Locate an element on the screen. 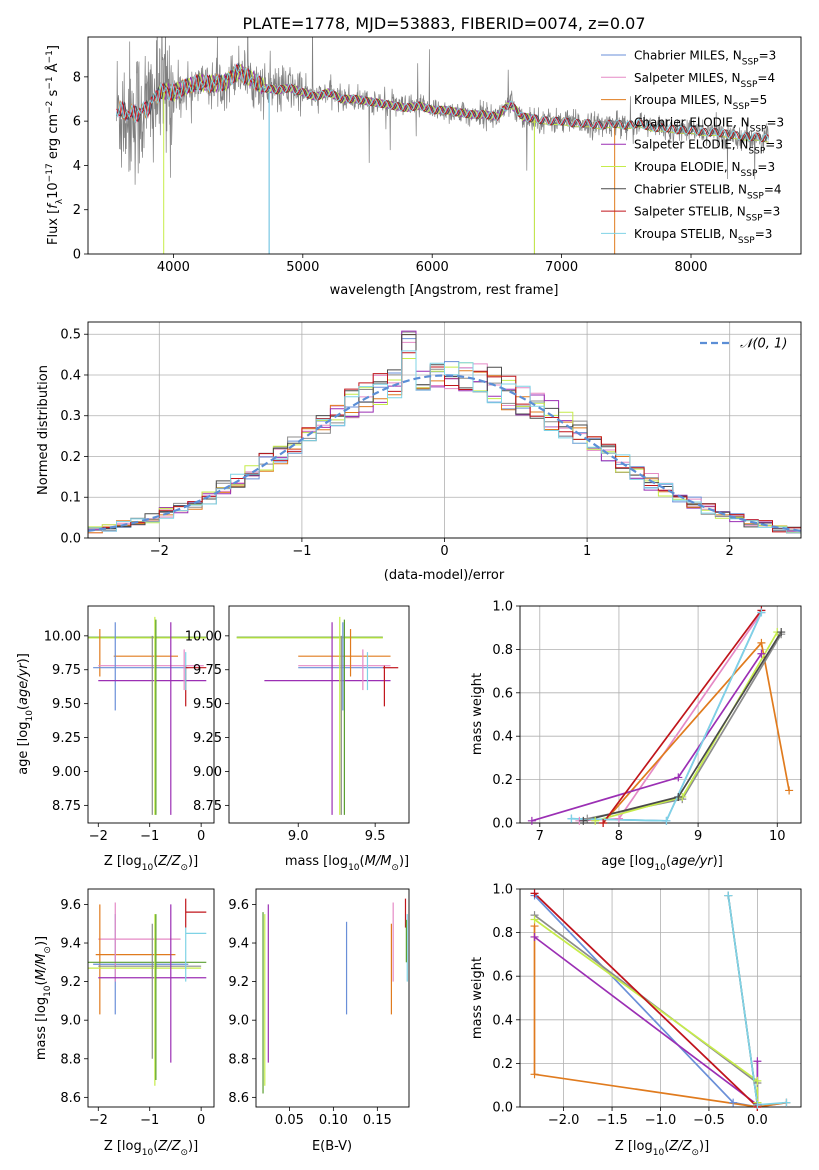  y-tick-label: 9.75 is located at coordinates (66, 670).